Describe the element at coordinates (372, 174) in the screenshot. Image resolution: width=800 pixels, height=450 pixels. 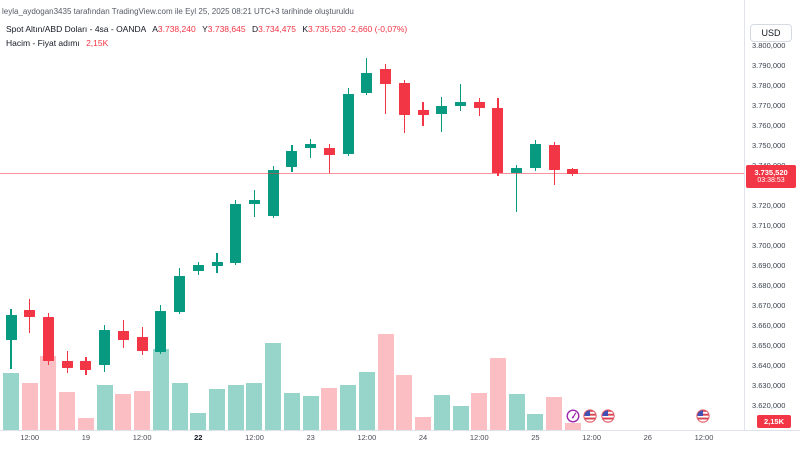
I see `current-price-line` at that location.